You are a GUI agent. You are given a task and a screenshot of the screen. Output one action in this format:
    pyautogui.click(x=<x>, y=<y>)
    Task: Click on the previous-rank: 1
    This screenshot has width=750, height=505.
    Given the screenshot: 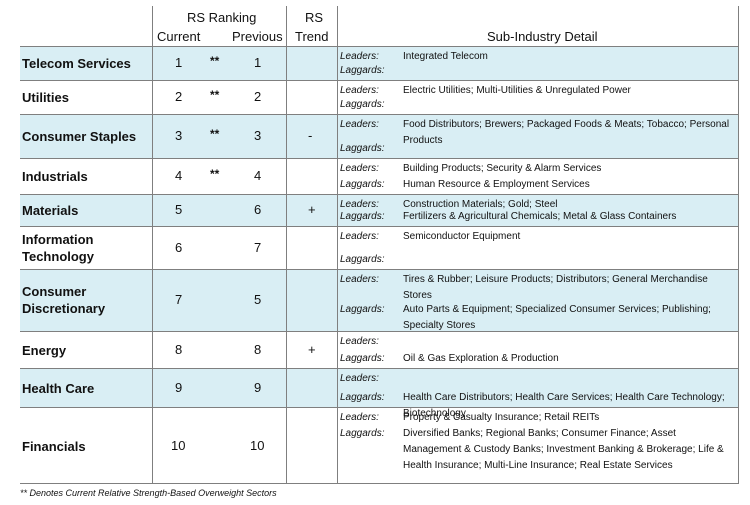 What is the action you would take?
    pyautogui.click(x=258, y=62)
    